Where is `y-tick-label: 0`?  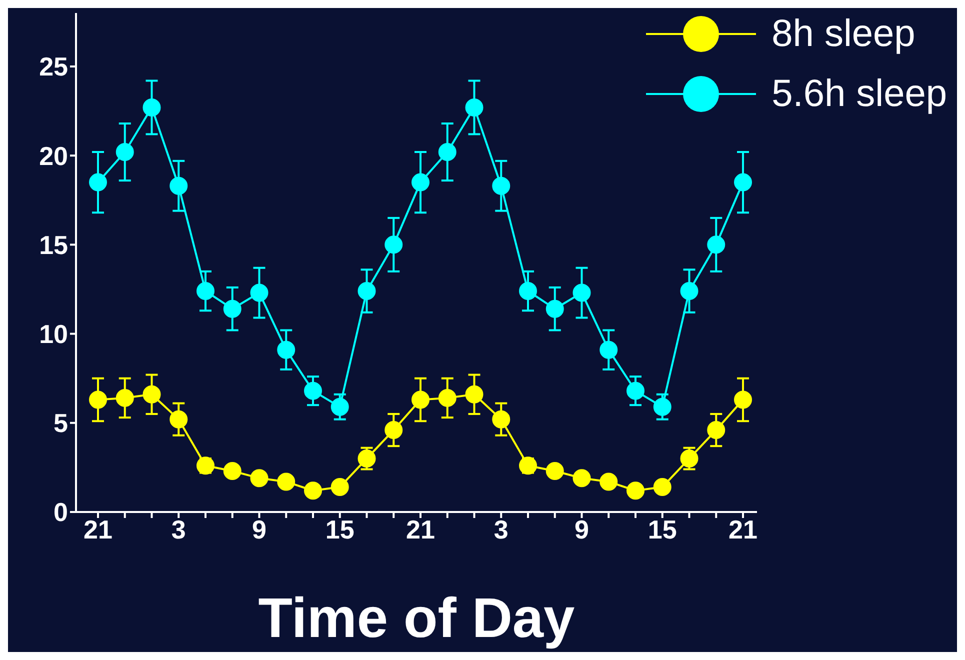
y-tick-label: 0 is located at coordinates (61, 512).